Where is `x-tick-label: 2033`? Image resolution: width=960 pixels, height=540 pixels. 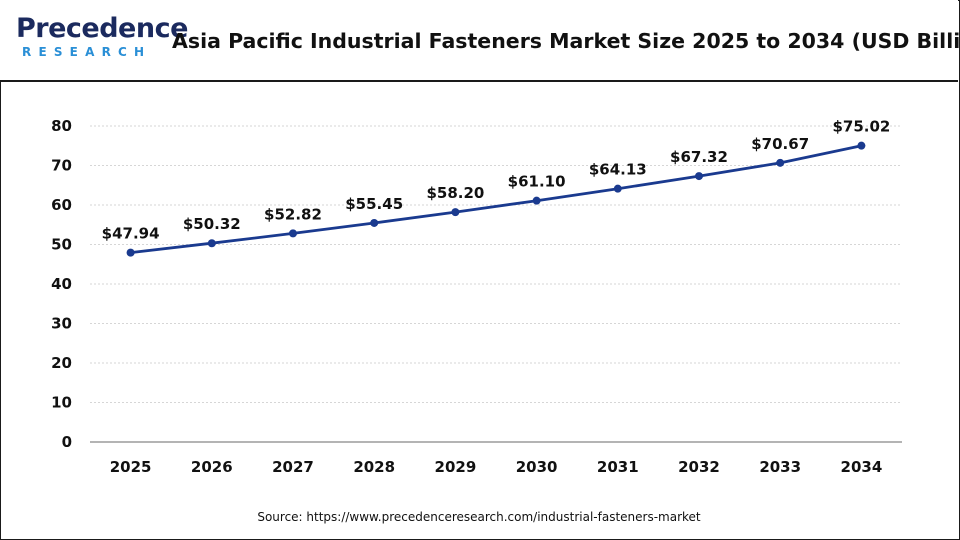 x-tick-label: 2033 is located at coordinates (780, 467).